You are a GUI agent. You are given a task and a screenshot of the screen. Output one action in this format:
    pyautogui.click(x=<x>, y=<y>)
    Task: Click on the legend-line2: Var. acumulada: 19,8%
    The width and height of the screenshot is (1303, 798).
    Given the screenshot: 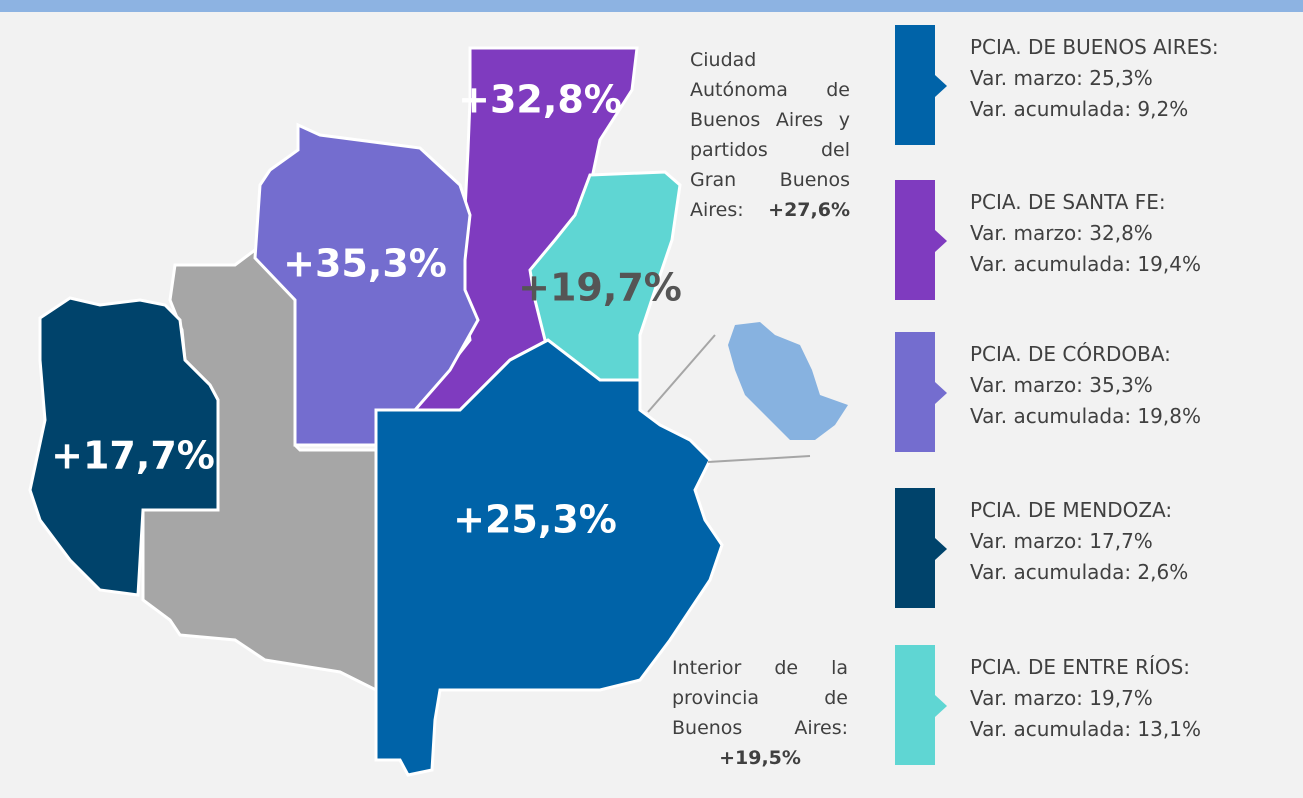 What is the action you would take?
    pyautogui.click(x=1085, y=416)
    